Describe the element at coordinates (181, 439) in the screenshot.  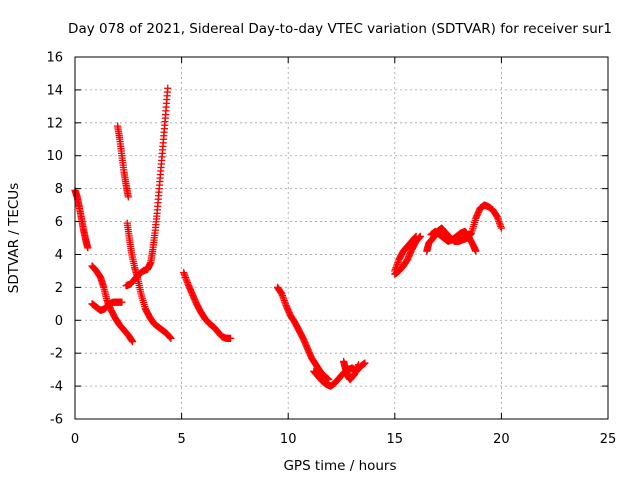
I see `x-tick-label: 5` at that location.